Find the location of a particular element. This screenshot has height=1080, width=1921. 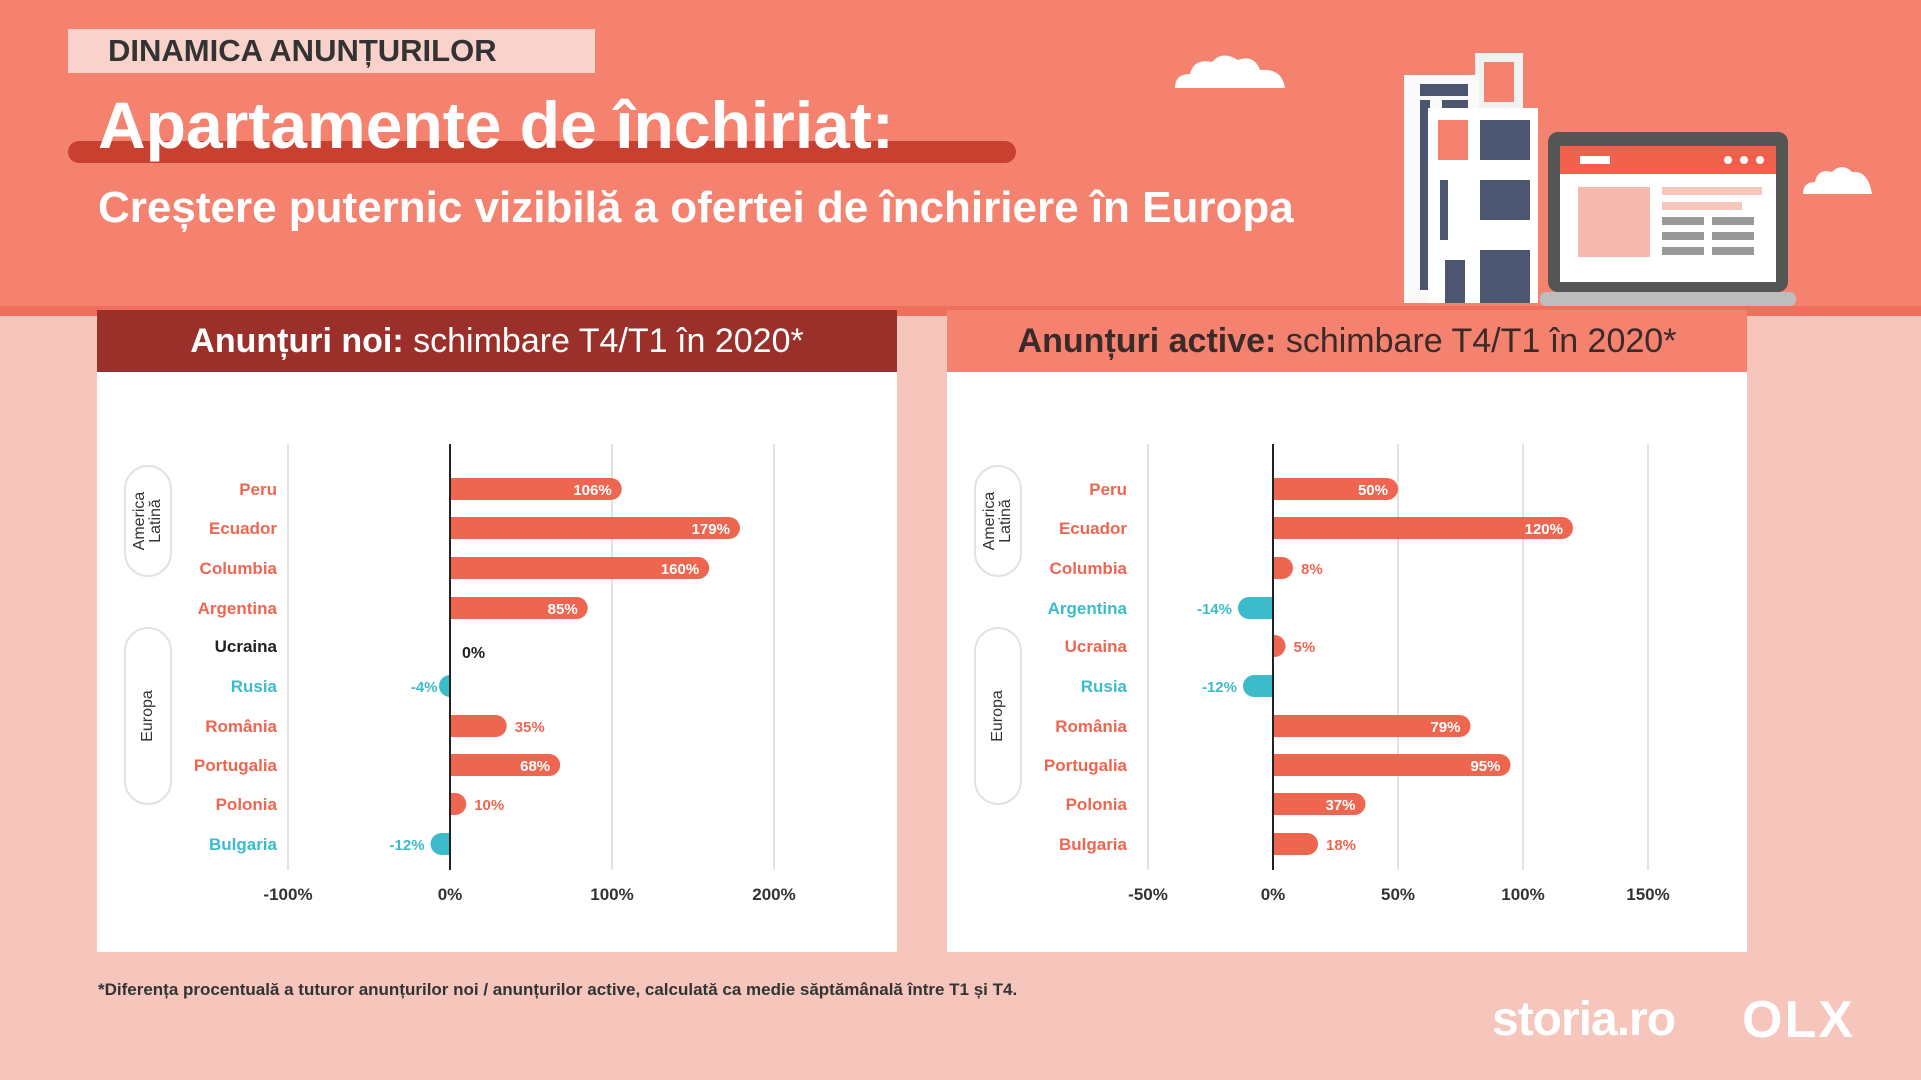

x-tick-label: 150% is located at coordinates (1647, 894).